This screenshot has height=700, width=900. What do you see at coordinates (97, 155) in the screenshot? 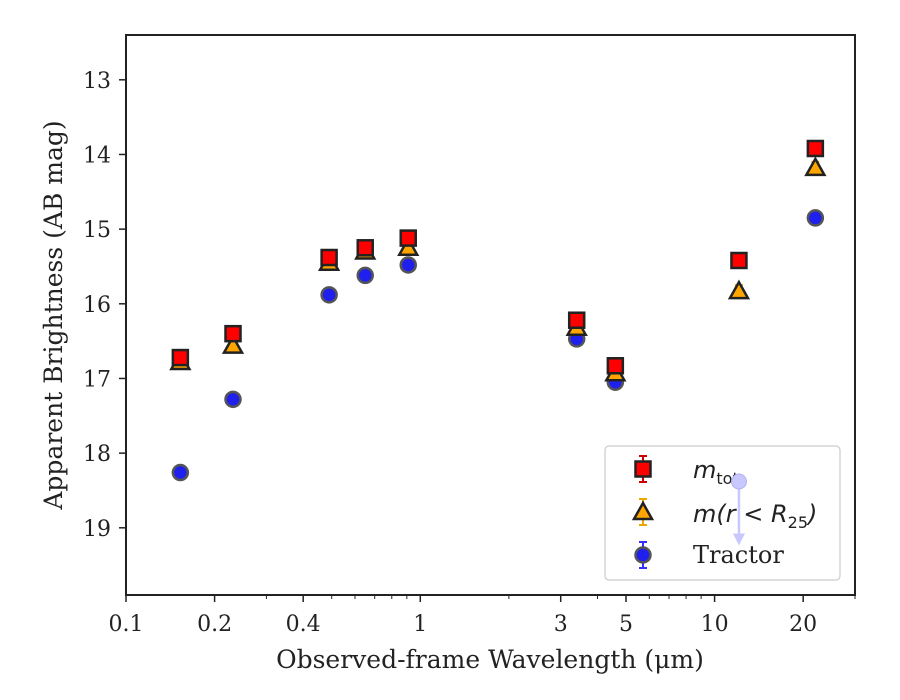
I see `y-tick-label: 14` at bounding box center [97, 155].